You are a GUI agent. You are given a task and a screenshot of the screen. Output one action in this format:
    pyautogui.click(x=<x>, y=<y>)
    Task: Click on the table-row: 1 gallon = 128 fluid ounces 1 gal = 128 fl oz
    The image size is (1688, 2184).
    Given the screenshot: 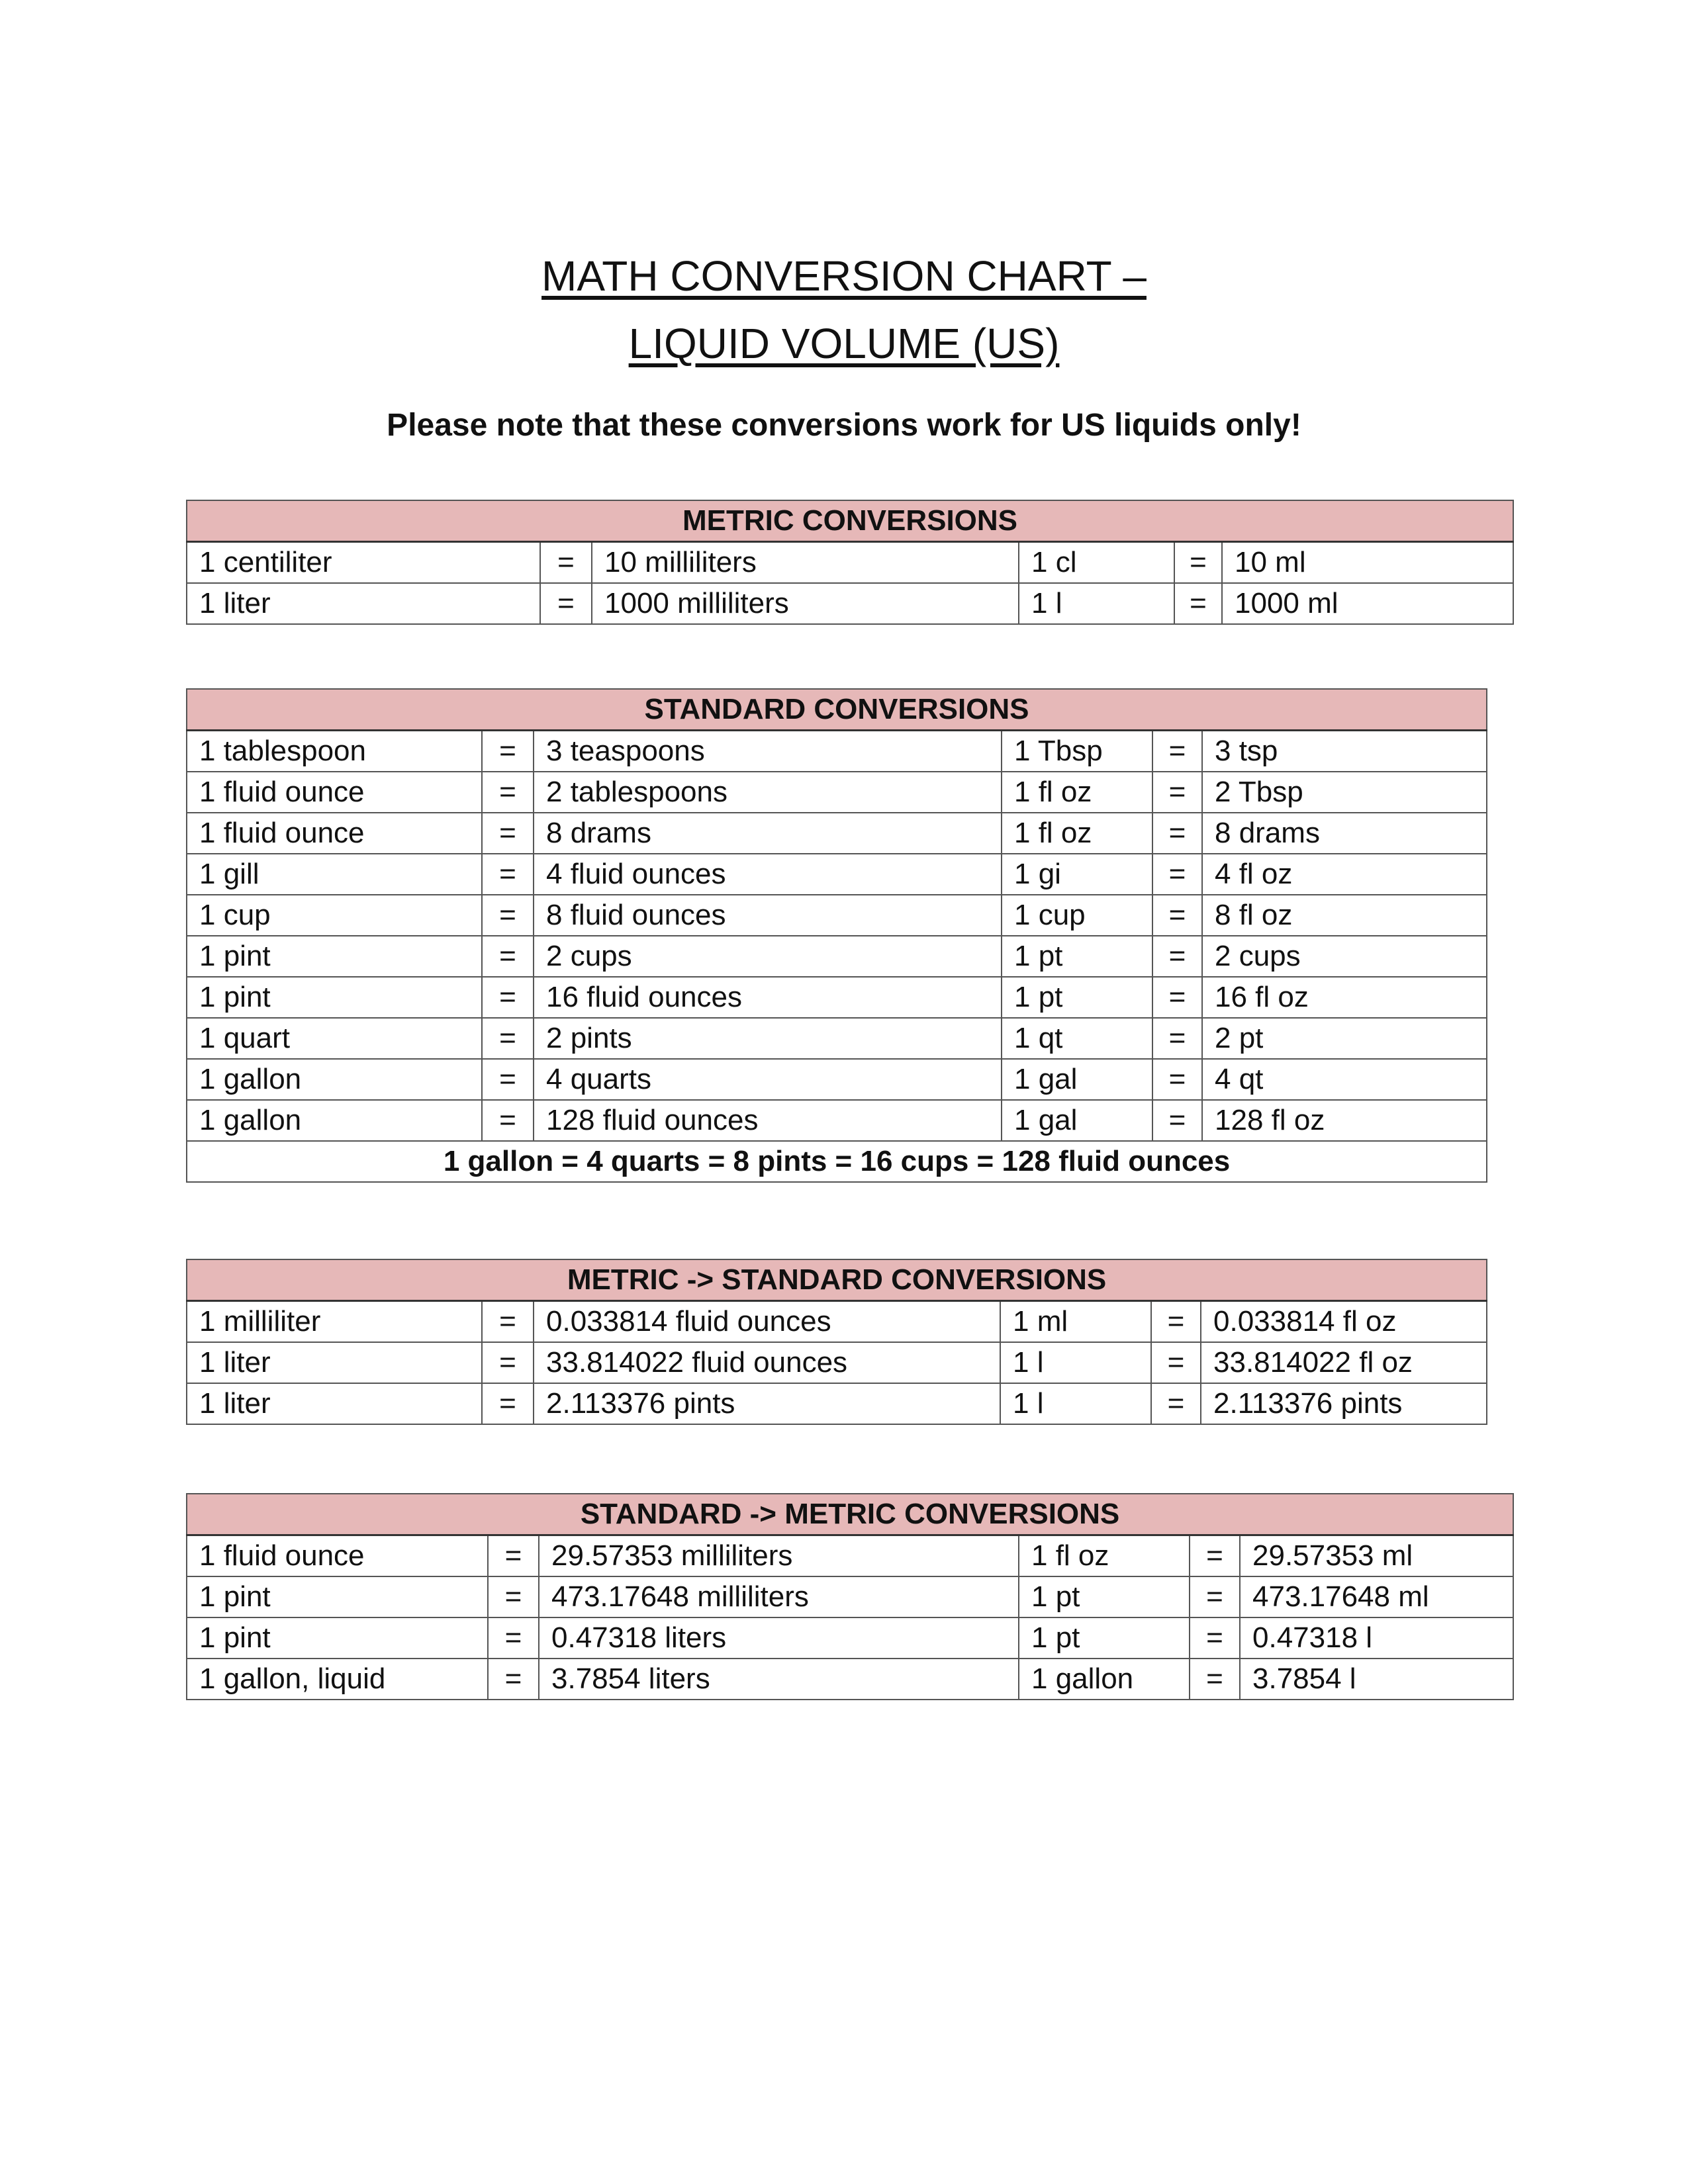 What is the action you would take?
    pyautogui.click(x=837, y=1120)
    